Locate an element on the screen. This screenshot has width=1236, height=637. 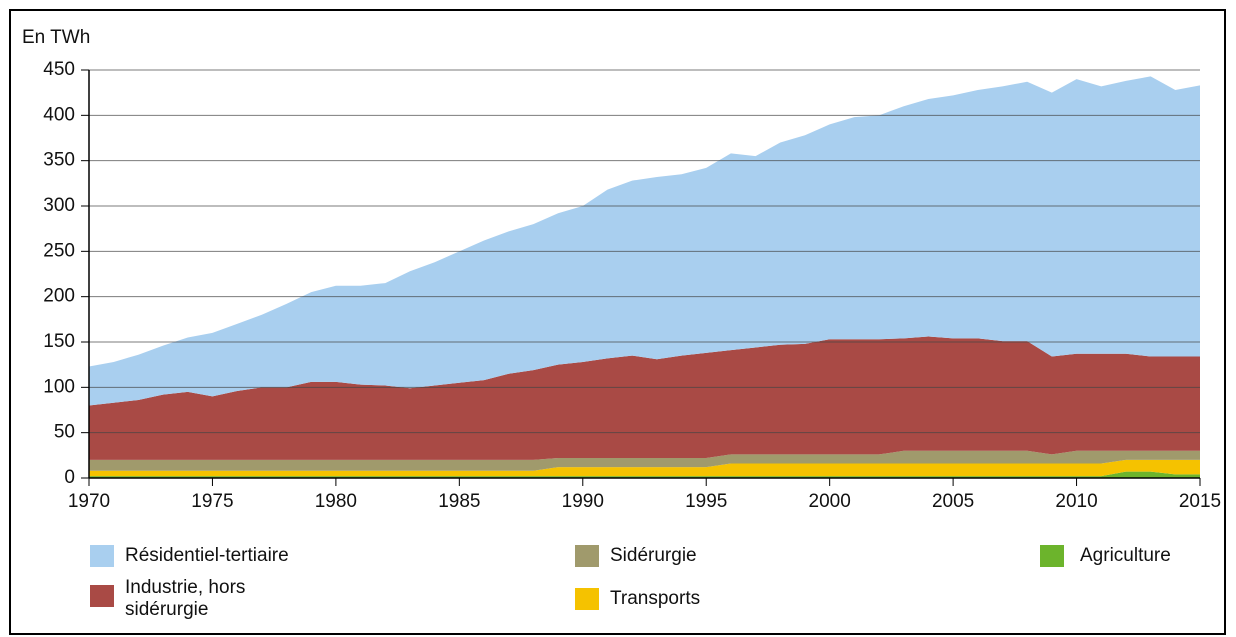
y-tick-label: 400 is located at coordinates (59, 114).